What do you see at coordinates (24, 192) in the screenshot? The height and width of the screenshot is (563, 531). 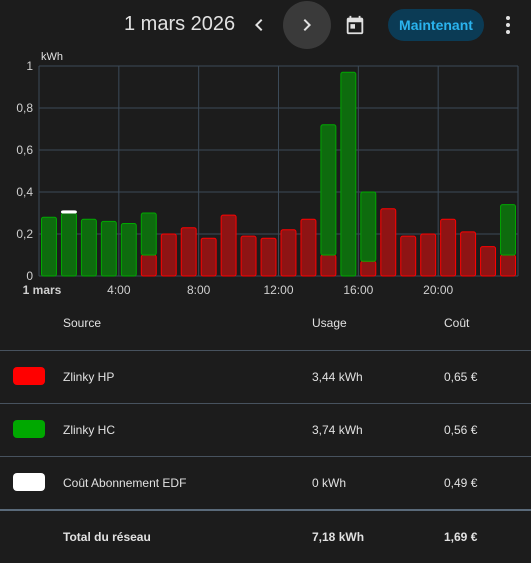 I see `y-tick-label: 0,4` at bounding box center [24, 192].